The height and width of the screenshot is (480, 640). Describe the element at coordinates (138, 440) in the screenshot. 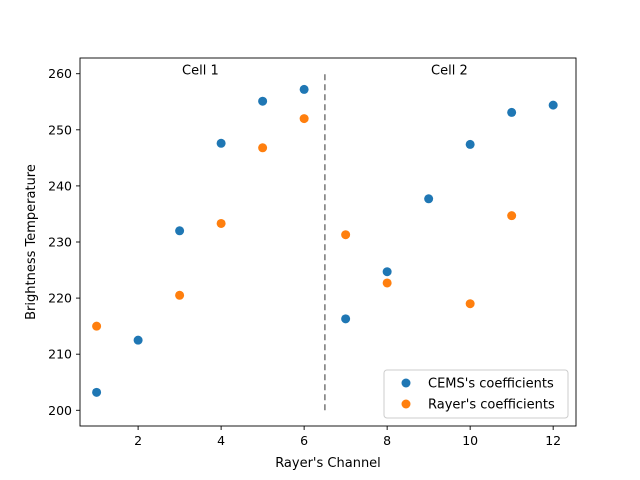

I see `x-tick-label: 2` at that location.